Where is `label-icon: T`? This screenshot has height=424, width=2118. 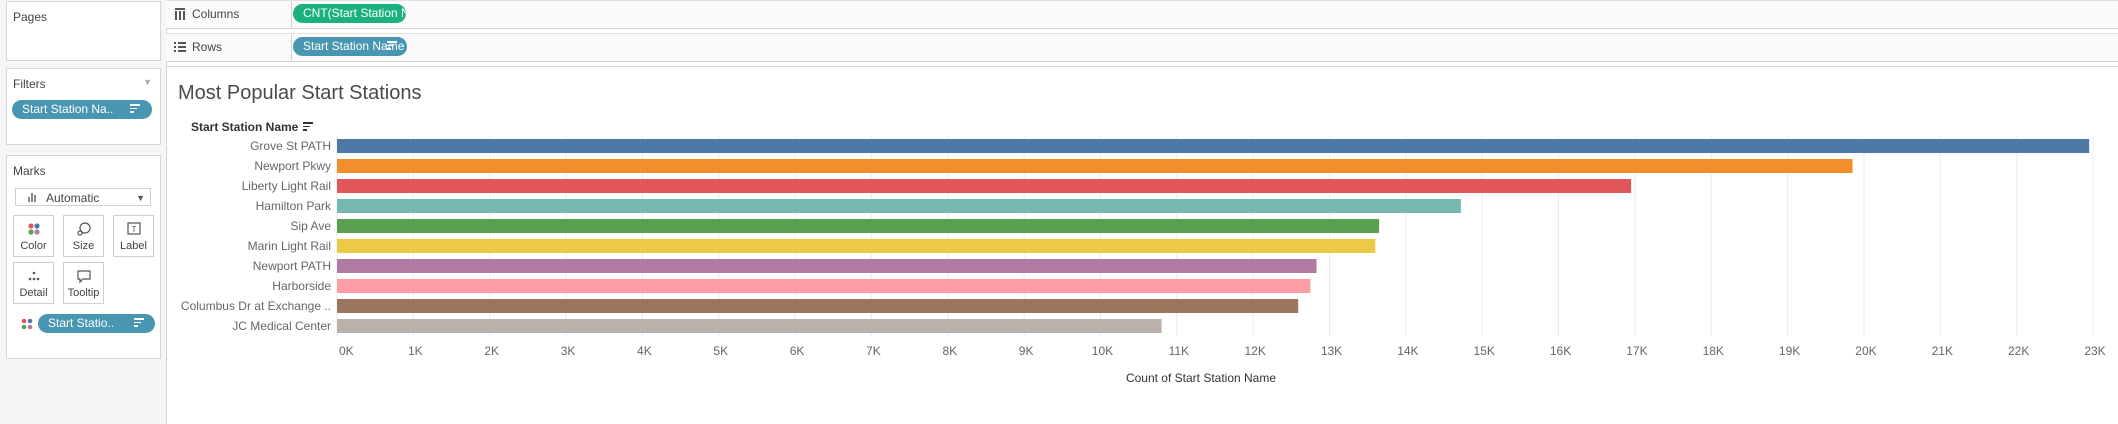
label-icon: T is located at coordinates (133, 228).